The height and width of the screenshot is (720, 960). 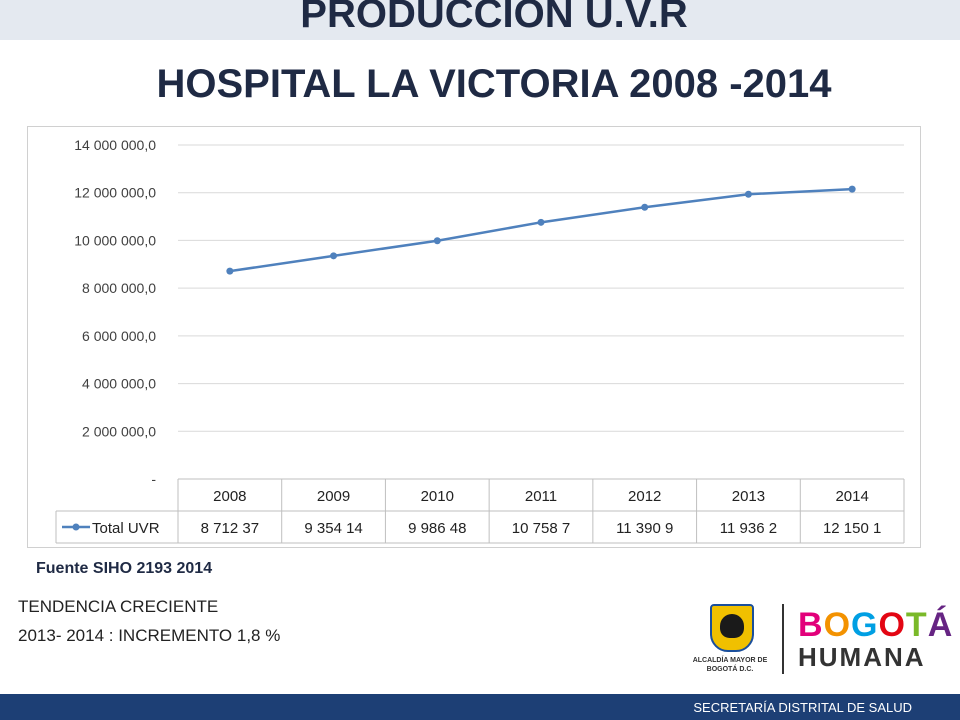 I want to click on table-value: 8 712 37, so click(x=230, y=528).